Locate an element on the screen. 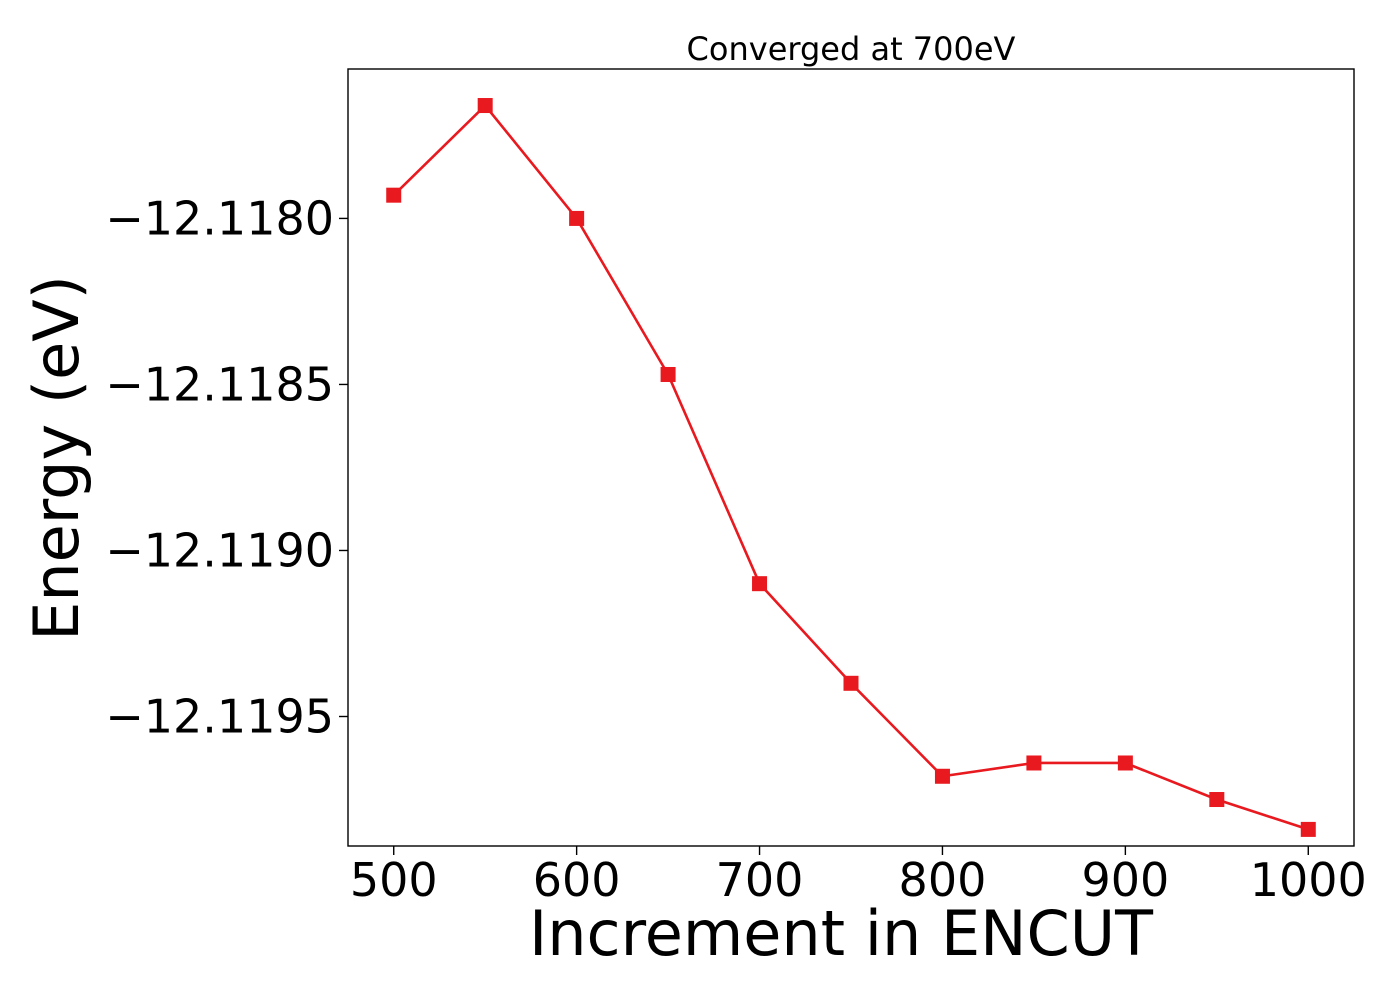 The image size is (1400, 1004). x-tick-label: 600 is located at coordinates (577, 880).